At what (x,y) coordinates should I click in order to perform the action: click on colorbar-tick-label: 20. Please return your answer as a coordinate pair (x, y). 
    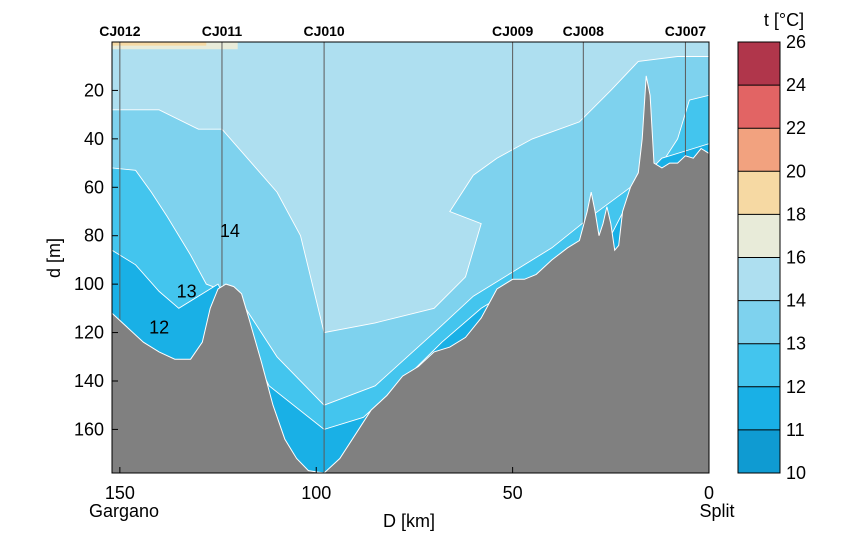
    Looking at the image, I should click on (796, 171).